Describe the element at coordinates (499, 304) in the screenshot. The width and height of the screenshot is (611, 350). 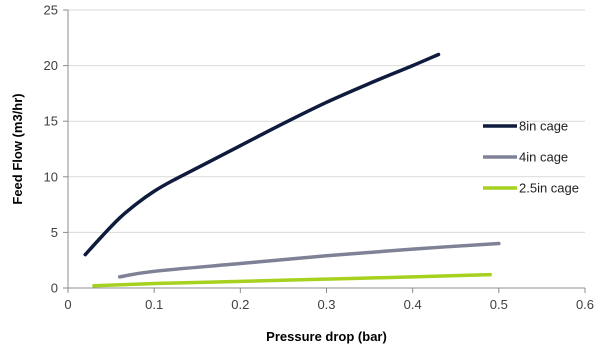
I see `x-tick-label: 0.5` at that location.